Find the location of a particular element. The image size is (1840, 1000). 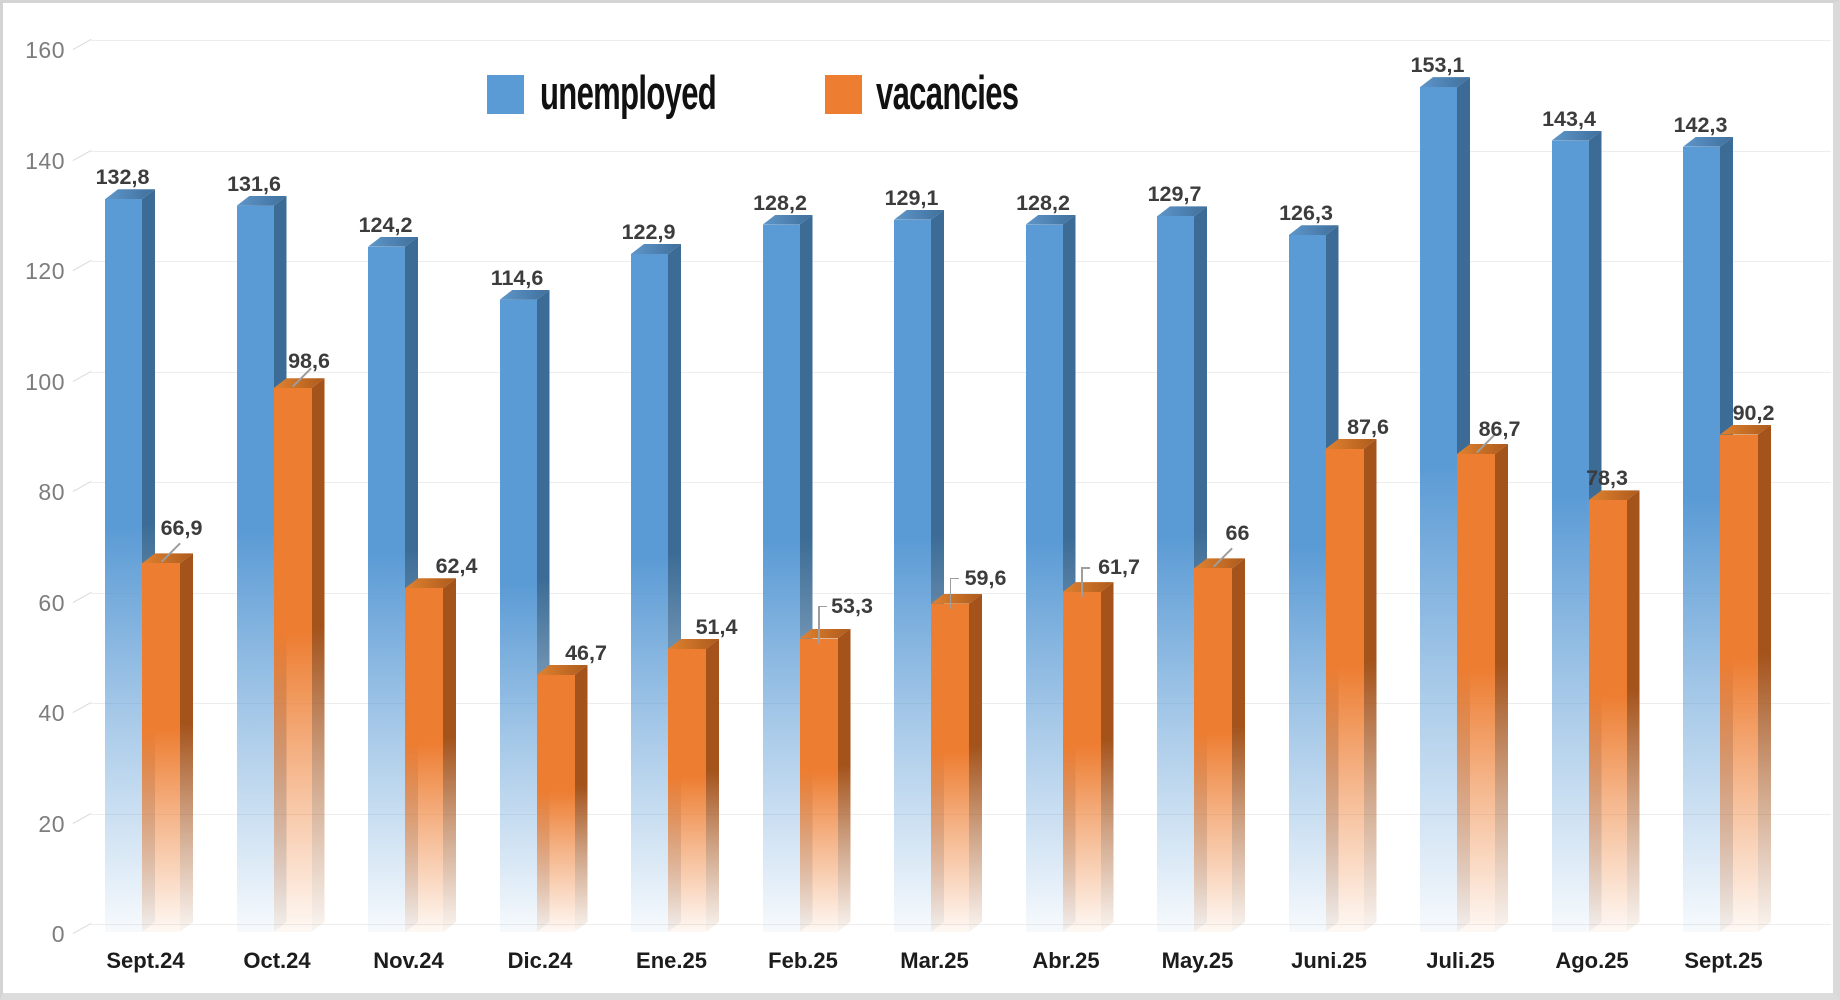

value-label-vacancies: 53,3 is located at coordinates (852, 605).